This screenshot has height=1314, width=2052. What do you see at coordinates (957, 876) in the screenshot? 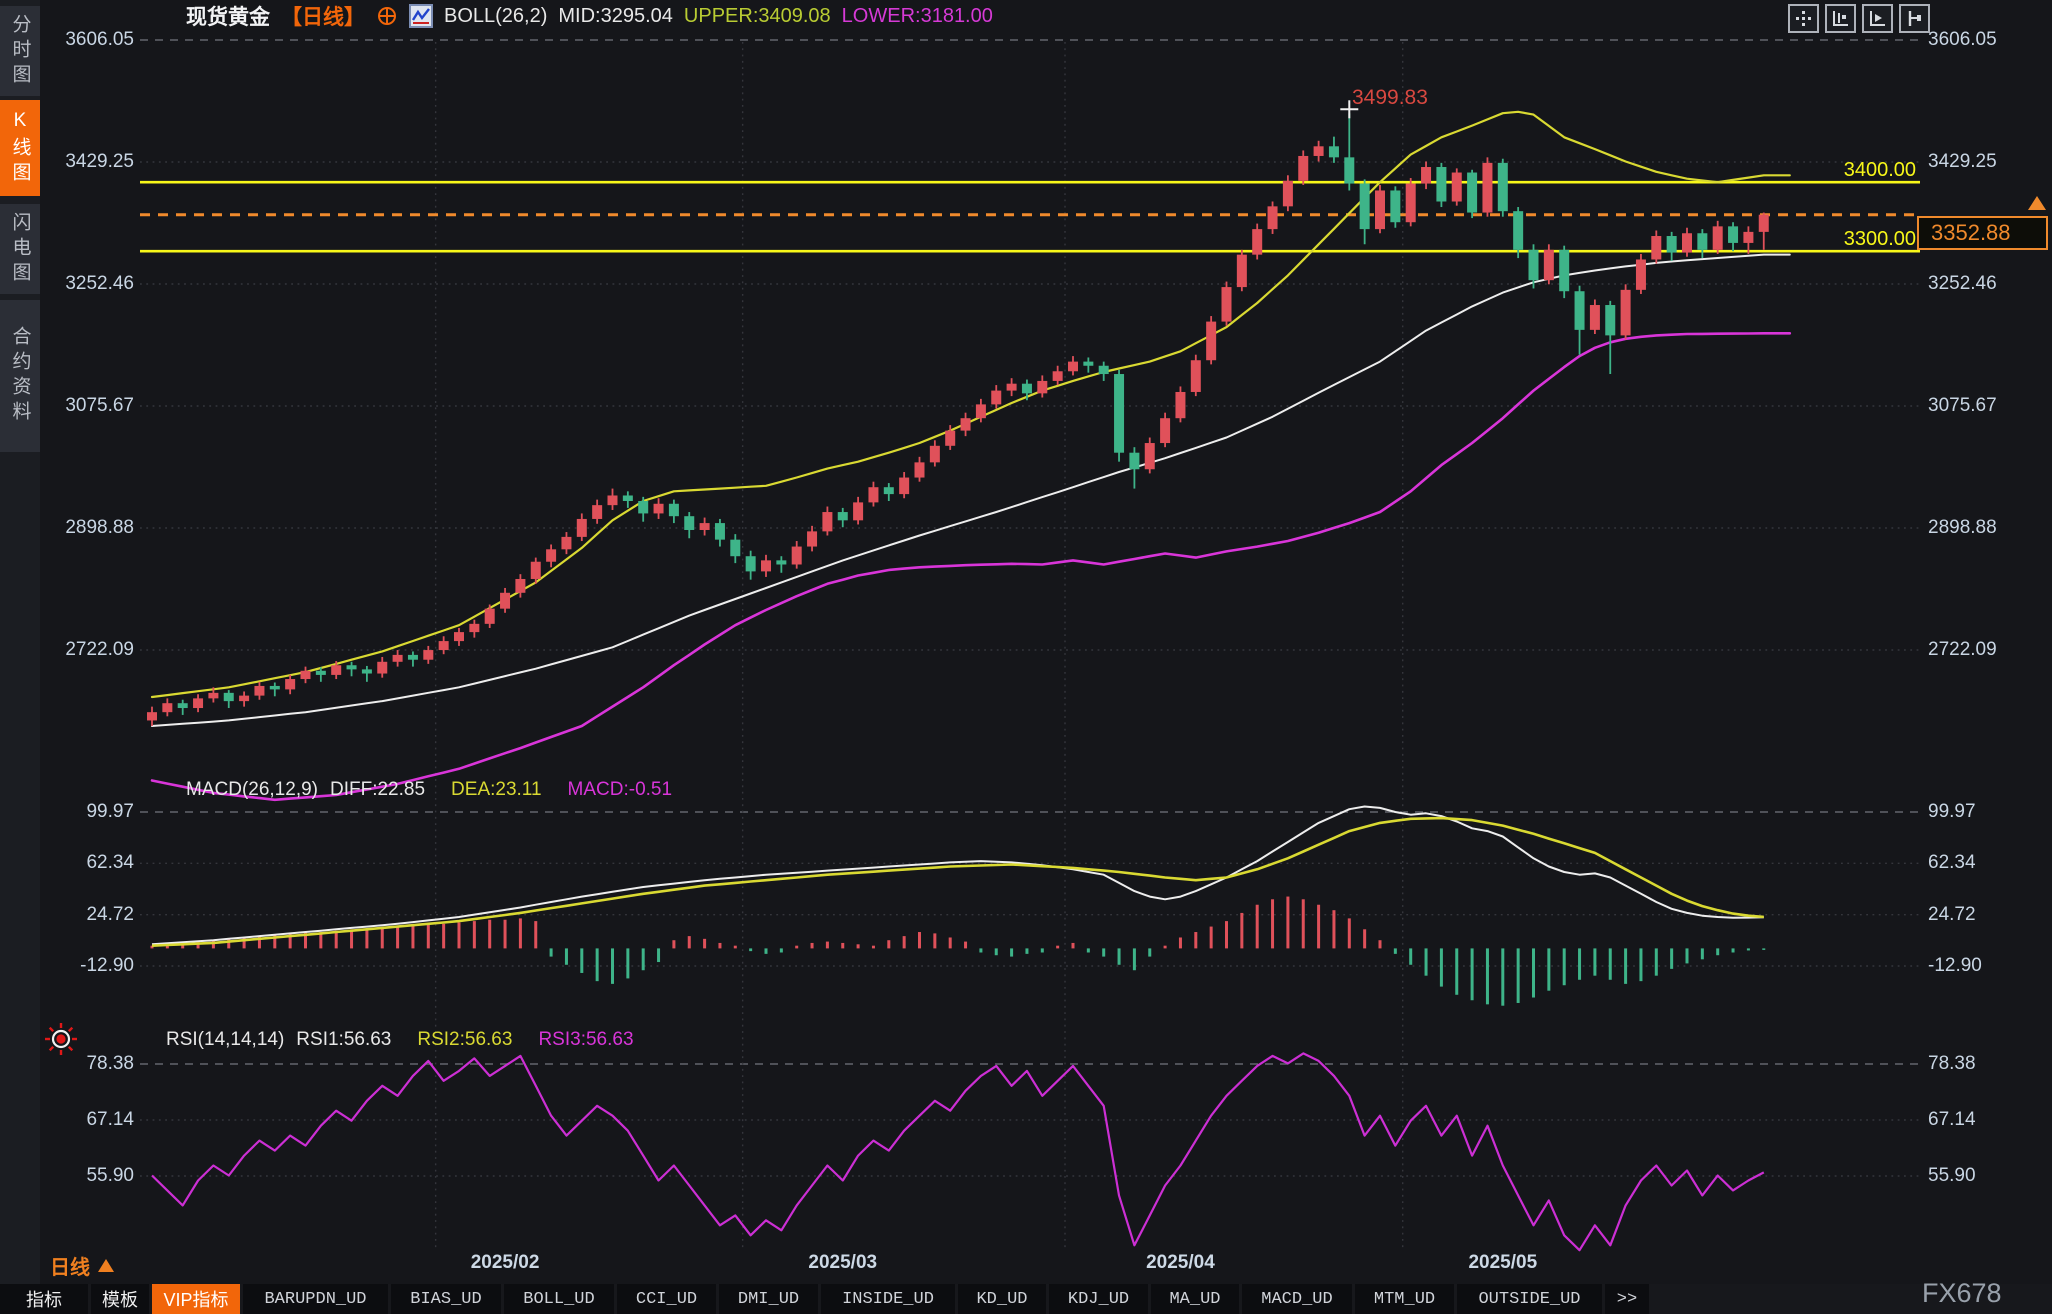
I see `macd-lines` at bounding box center [957, 876].